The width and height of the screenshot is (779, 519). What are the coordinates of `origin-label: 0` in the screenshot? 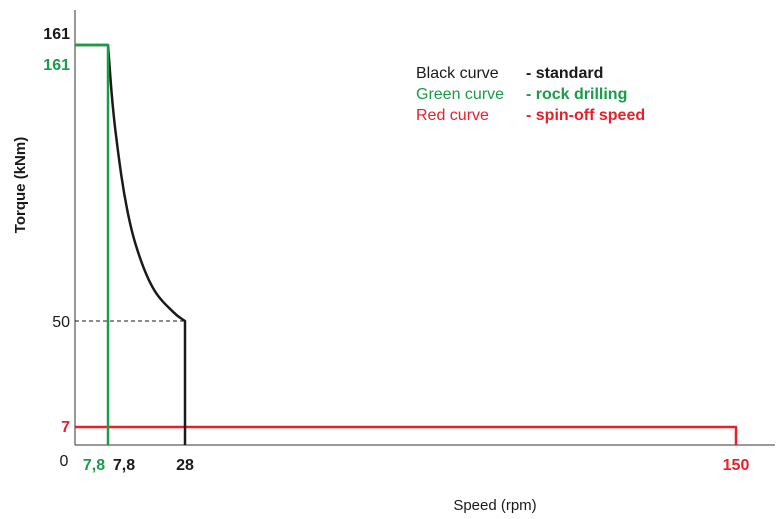 It's located at (64, 461).